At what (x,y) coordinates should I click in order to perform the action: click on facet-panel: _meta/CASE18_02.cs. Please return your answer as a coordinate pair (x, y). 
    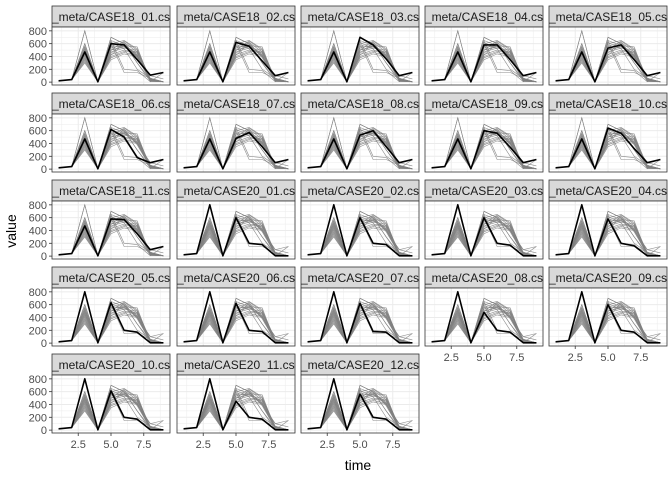
    Looking at the image, I should click on (236, 45).